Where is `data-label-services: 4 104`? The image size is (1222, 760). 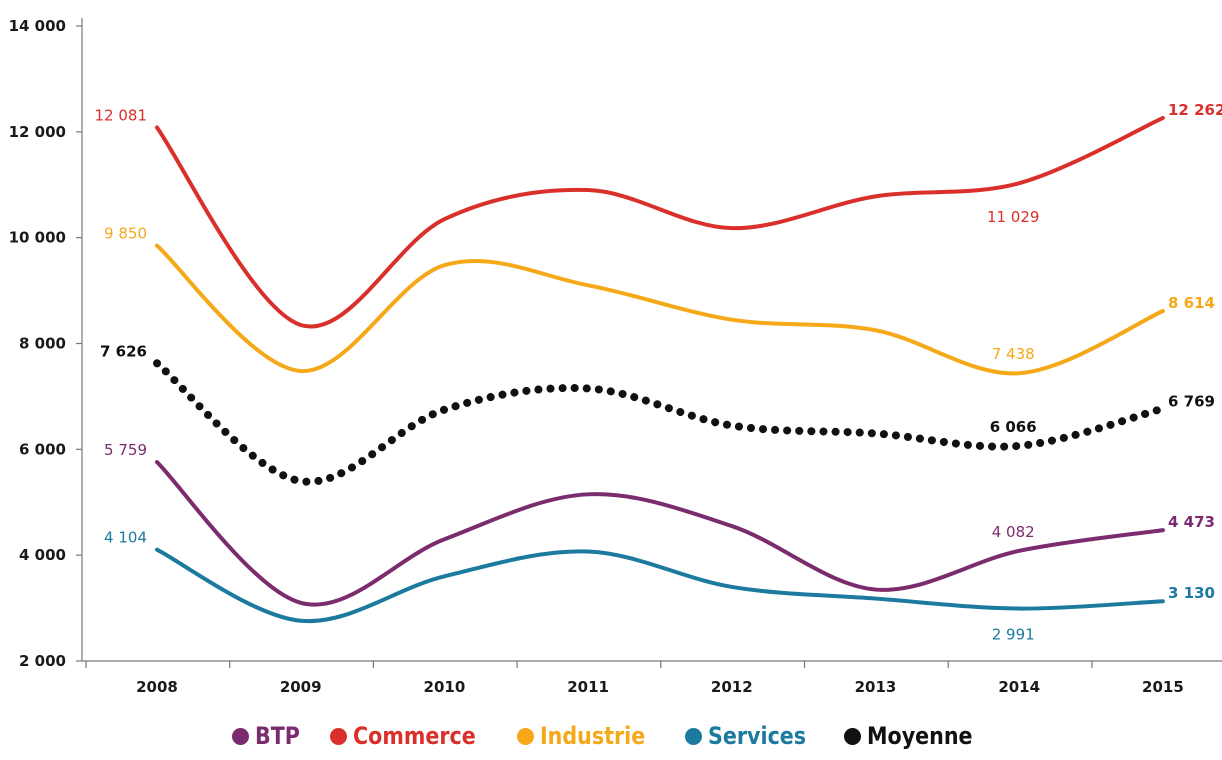
data-label-services: 4 104 is located at coordinates (125, 538).